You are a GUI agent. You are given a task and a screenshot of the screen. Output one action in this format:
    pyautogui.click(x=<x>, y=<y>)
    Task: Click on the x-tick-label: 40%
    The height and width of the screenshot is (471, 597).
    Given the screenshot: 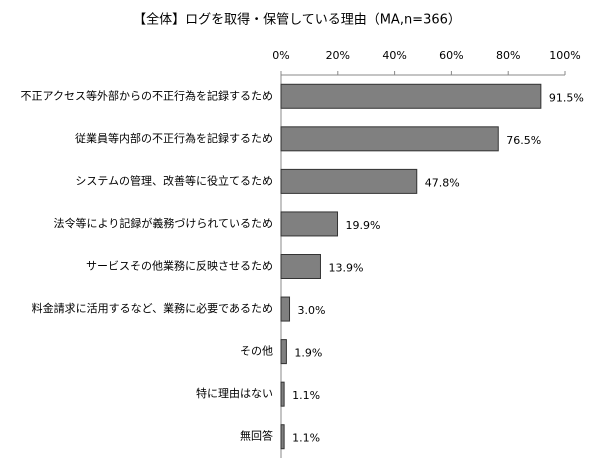 What is the action you would take?
    pyautogui.click(x=394, y=55)
    